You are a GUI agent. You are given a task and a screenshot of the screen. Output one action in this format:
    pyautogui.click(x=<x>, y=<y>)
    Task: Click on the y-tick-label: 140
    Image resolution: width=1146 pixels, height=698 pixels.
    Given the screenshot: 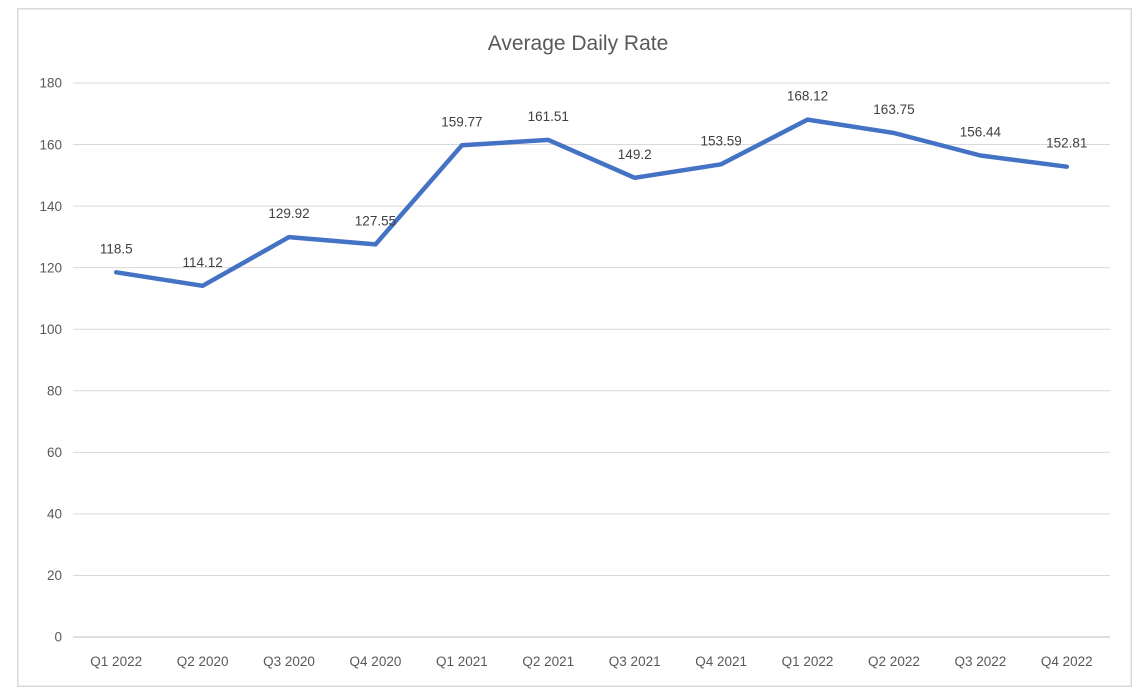 What is the action you would take?
    pyautogui.click(x=50, y=206)
    